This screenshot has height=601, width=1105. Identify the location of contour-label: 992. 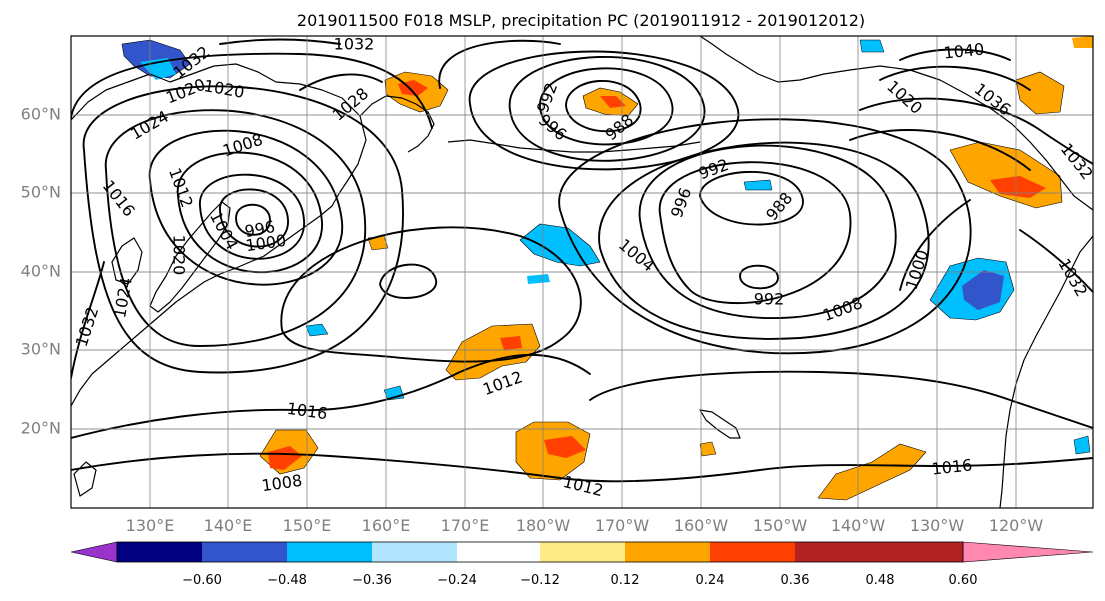
(769, 299).